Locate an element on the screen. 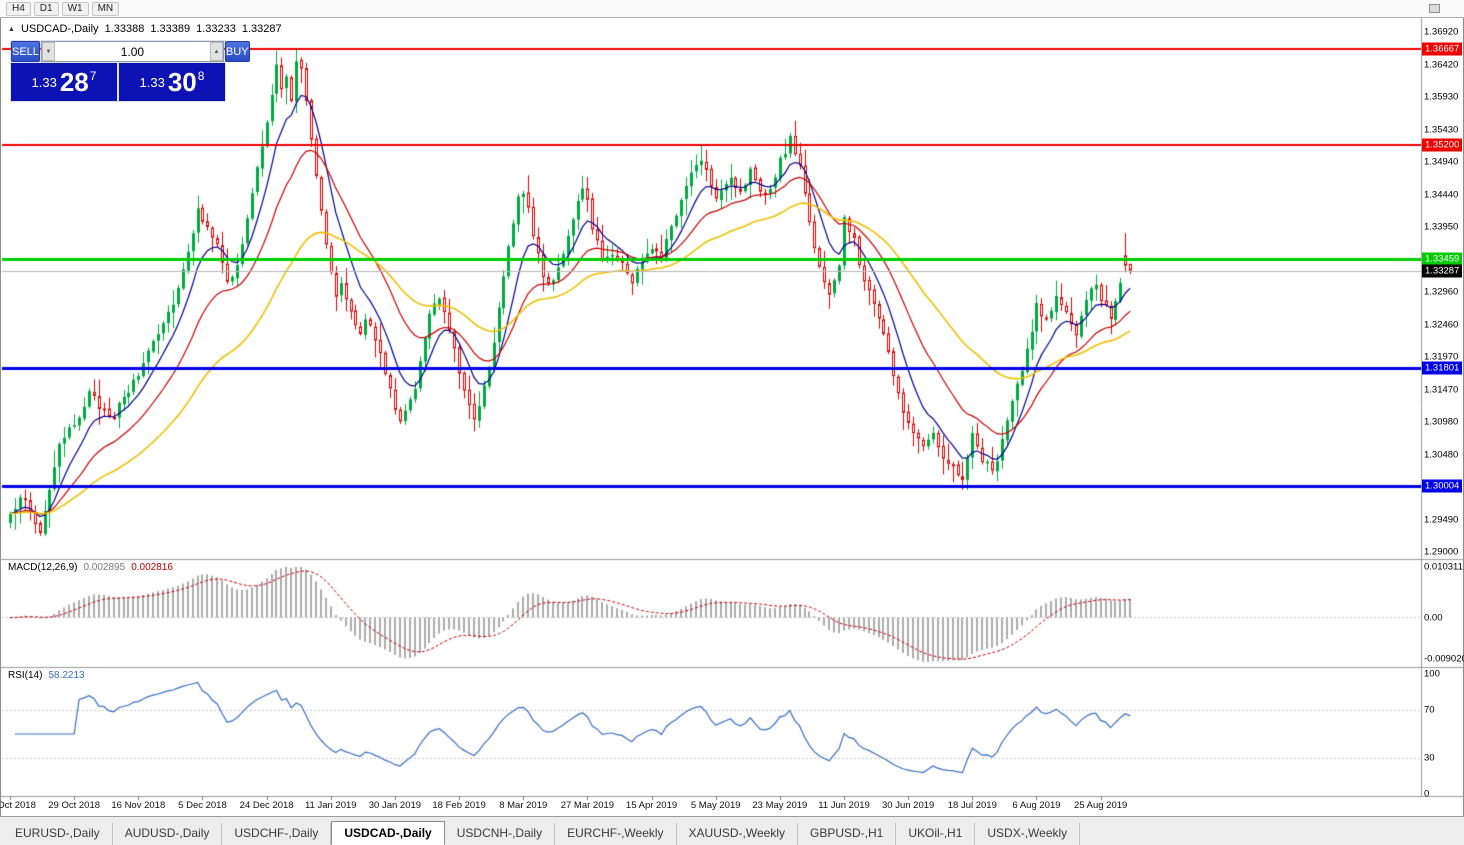 This screenshot has height=845, width=1464. rsi-scale-label: 30 is located at coordinates (1429, 758).